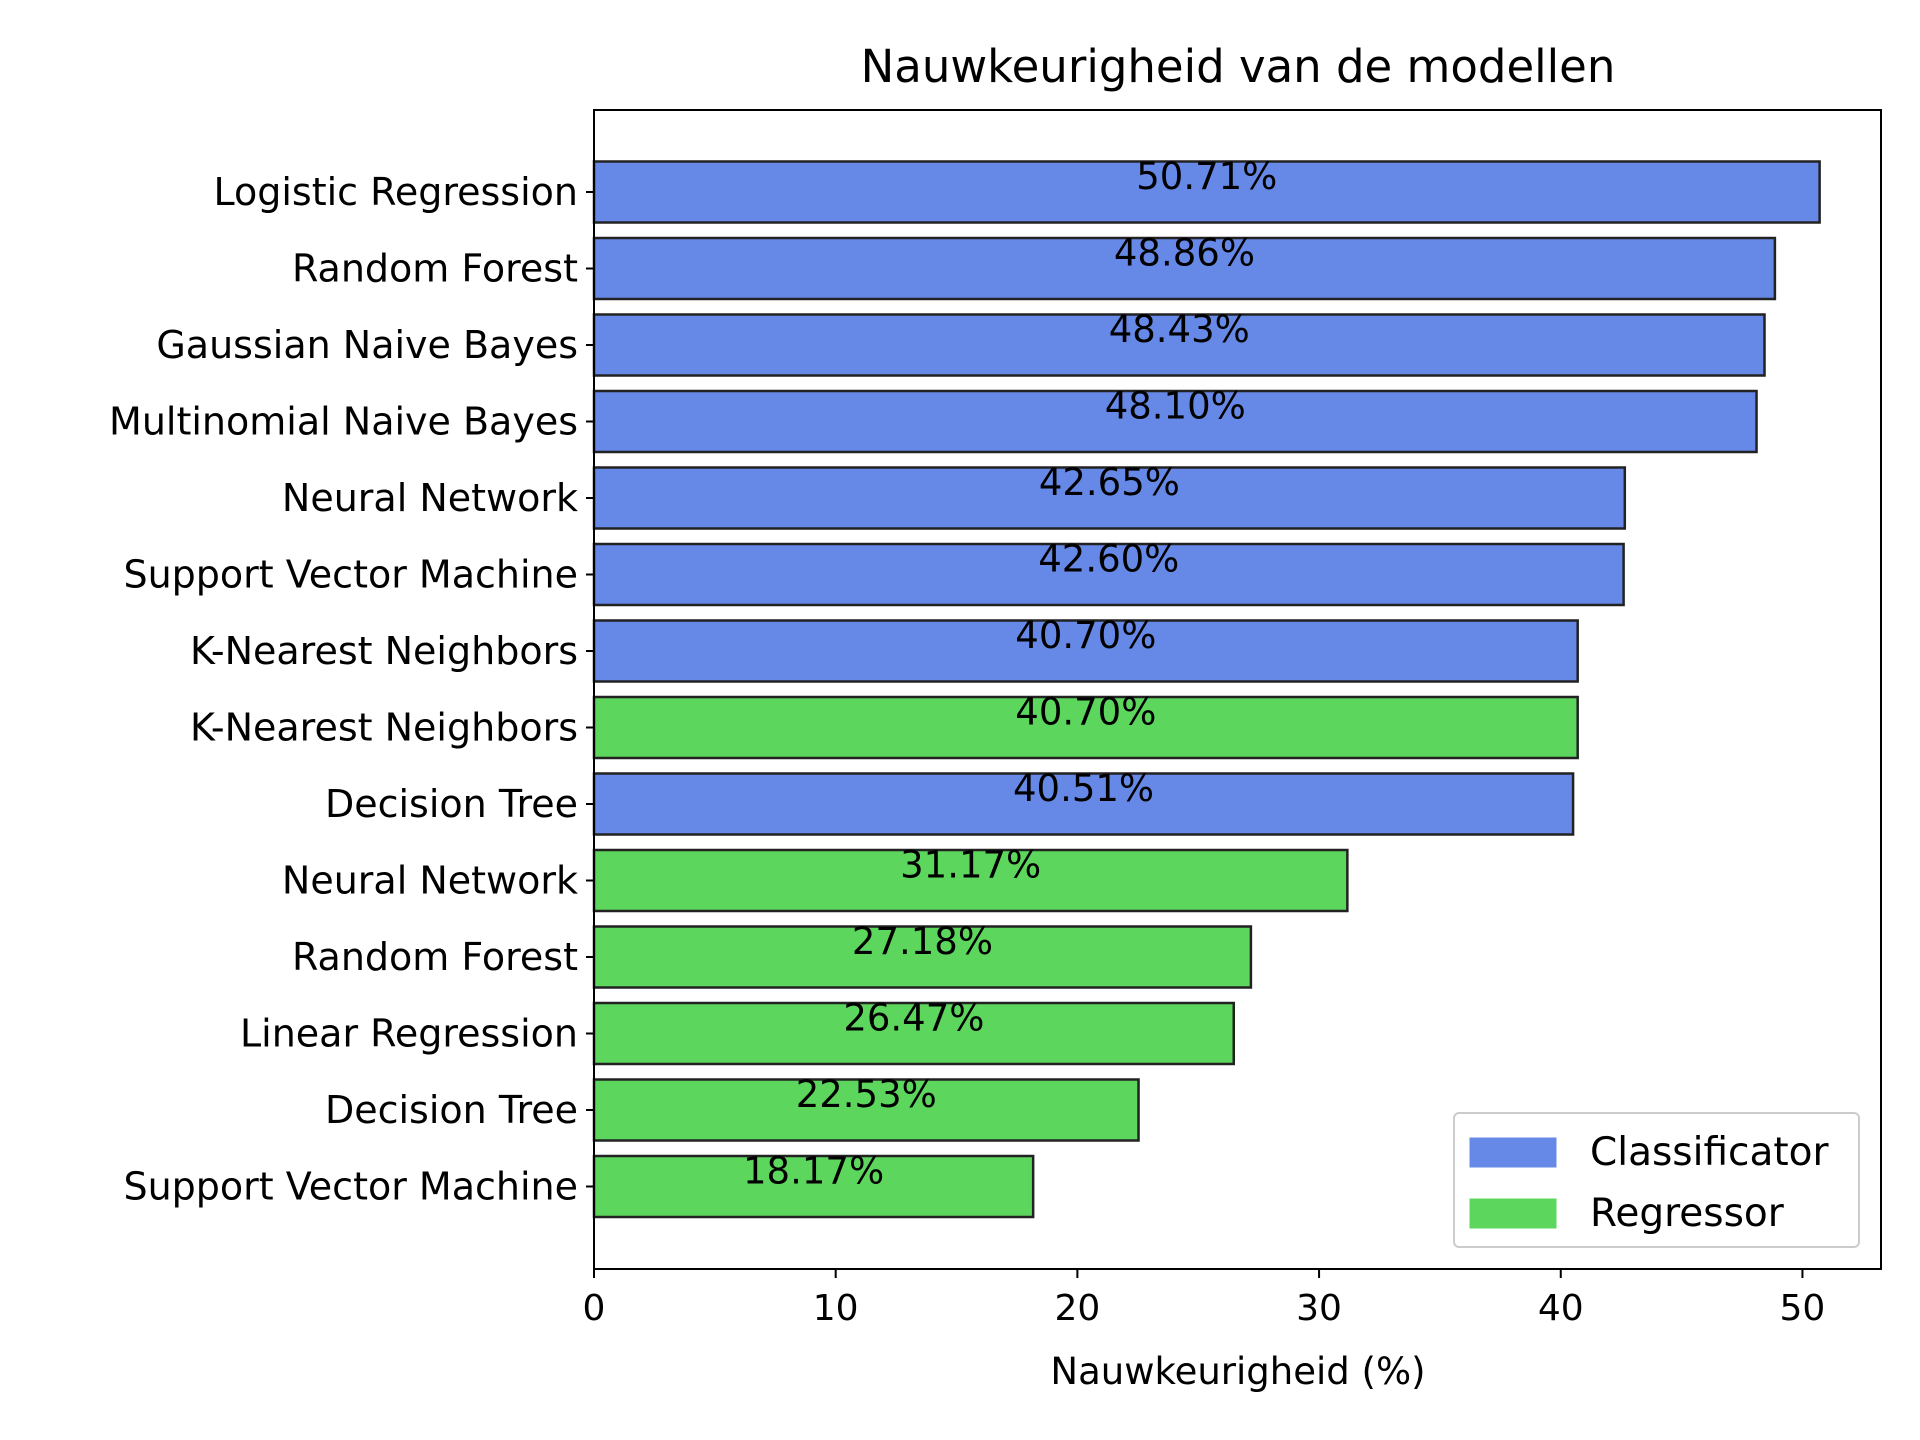 The width and height of the screenshot is (1920, 1440). Describe the element at coordinates (367, 345) in the screenshot. I see `category-label: Gaussian Naive Bayes` at that location.